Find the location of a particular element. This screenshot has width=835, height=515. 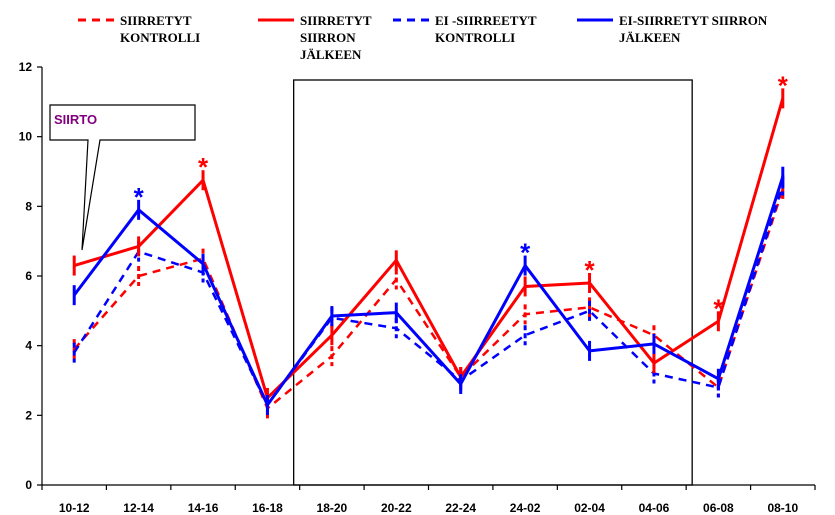

x-tick-label: 04-06 is located at coordinates (654, 508).